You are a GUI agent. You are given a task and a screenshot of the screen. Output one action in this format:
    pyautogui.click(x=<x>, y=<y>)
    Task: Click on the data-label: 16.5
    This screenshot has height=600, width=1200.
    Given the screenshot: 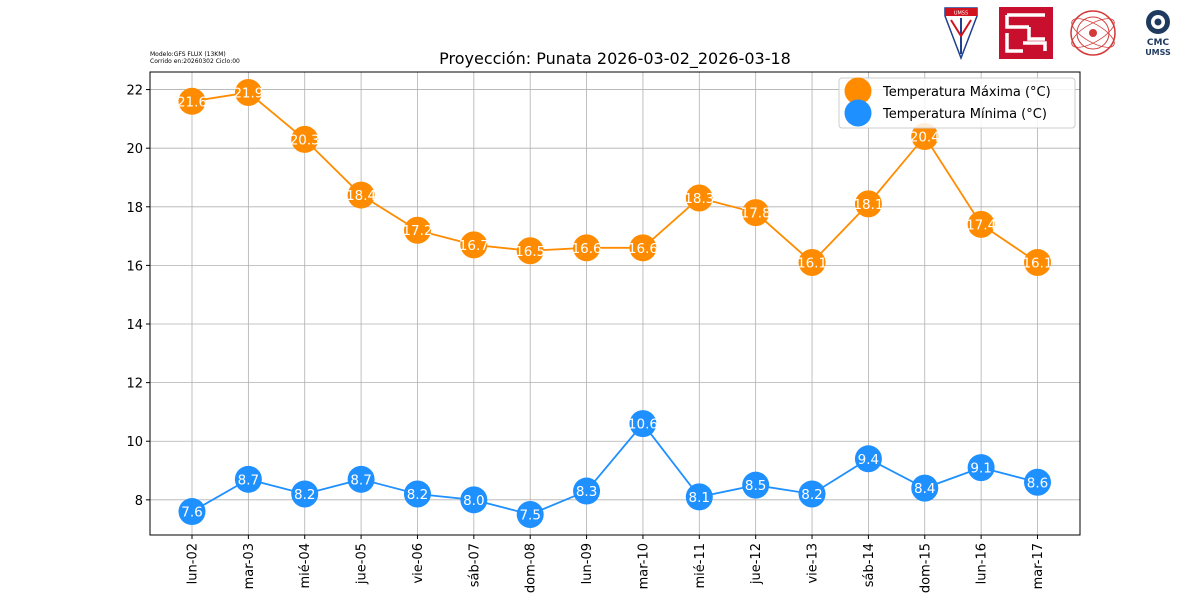 What is the action you would take?
    pyautogui.click(x=530, y=252)
    